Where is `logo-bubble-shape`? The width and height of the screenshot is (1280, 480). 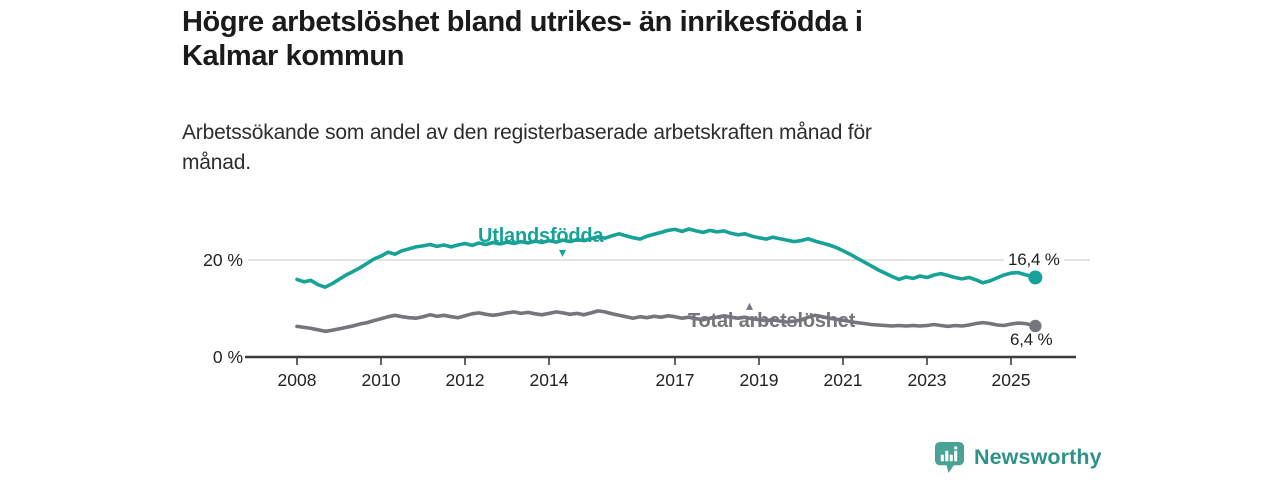 logo-bubble-shape is located at coordinates (949, 457).